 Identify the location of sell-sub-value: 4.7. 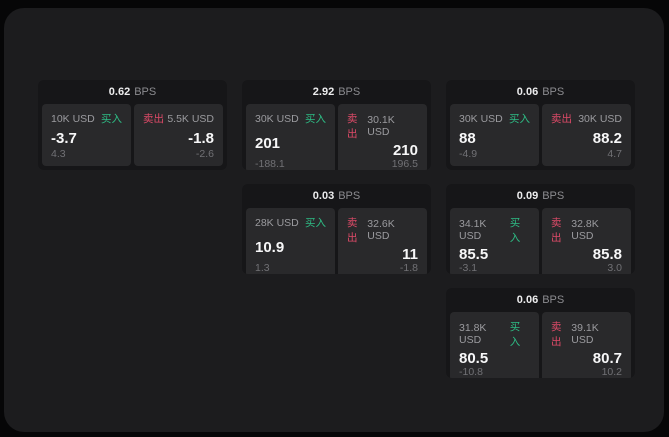
(614, 154).